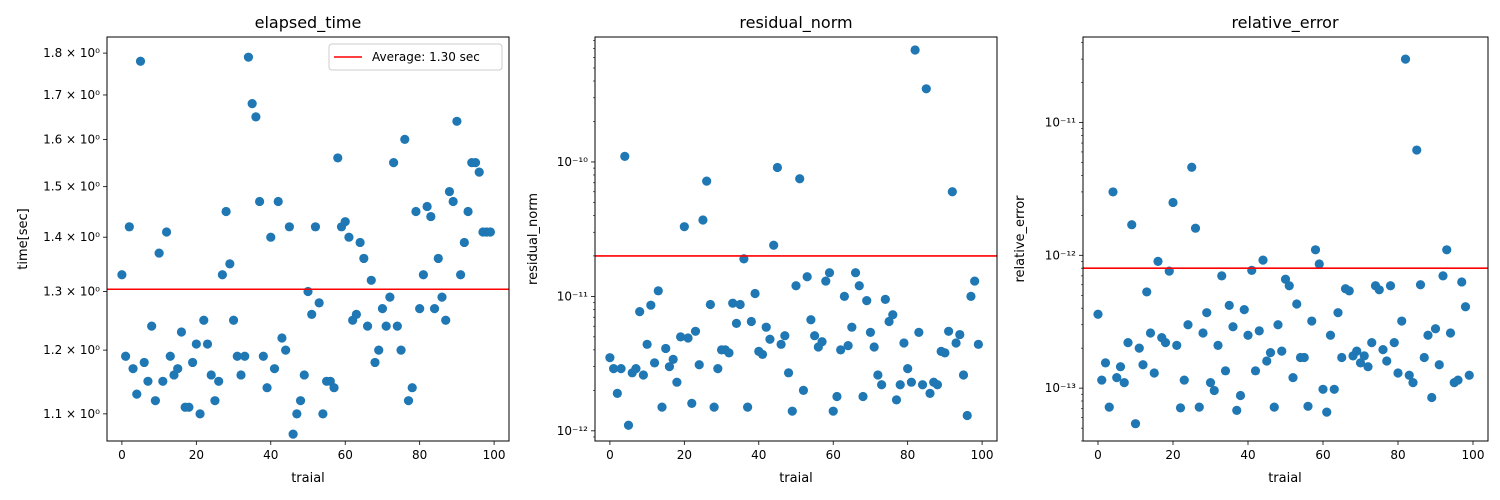  What do you see at coordinates (71, 237) in the screenshot?
I see `y-tick-label: 1.4 × 10⁰` at bounding box center [71, 237].